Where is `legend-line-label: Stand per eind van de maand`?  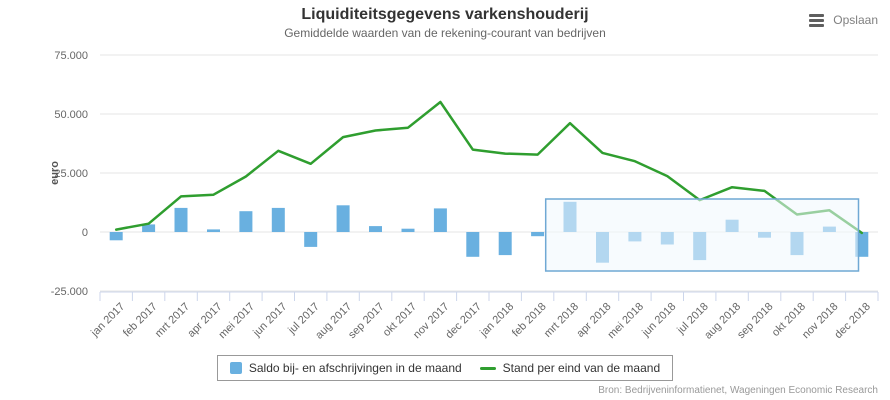
legend-line-label: Stand per eind van de maand is located at coordinates (581, 368).